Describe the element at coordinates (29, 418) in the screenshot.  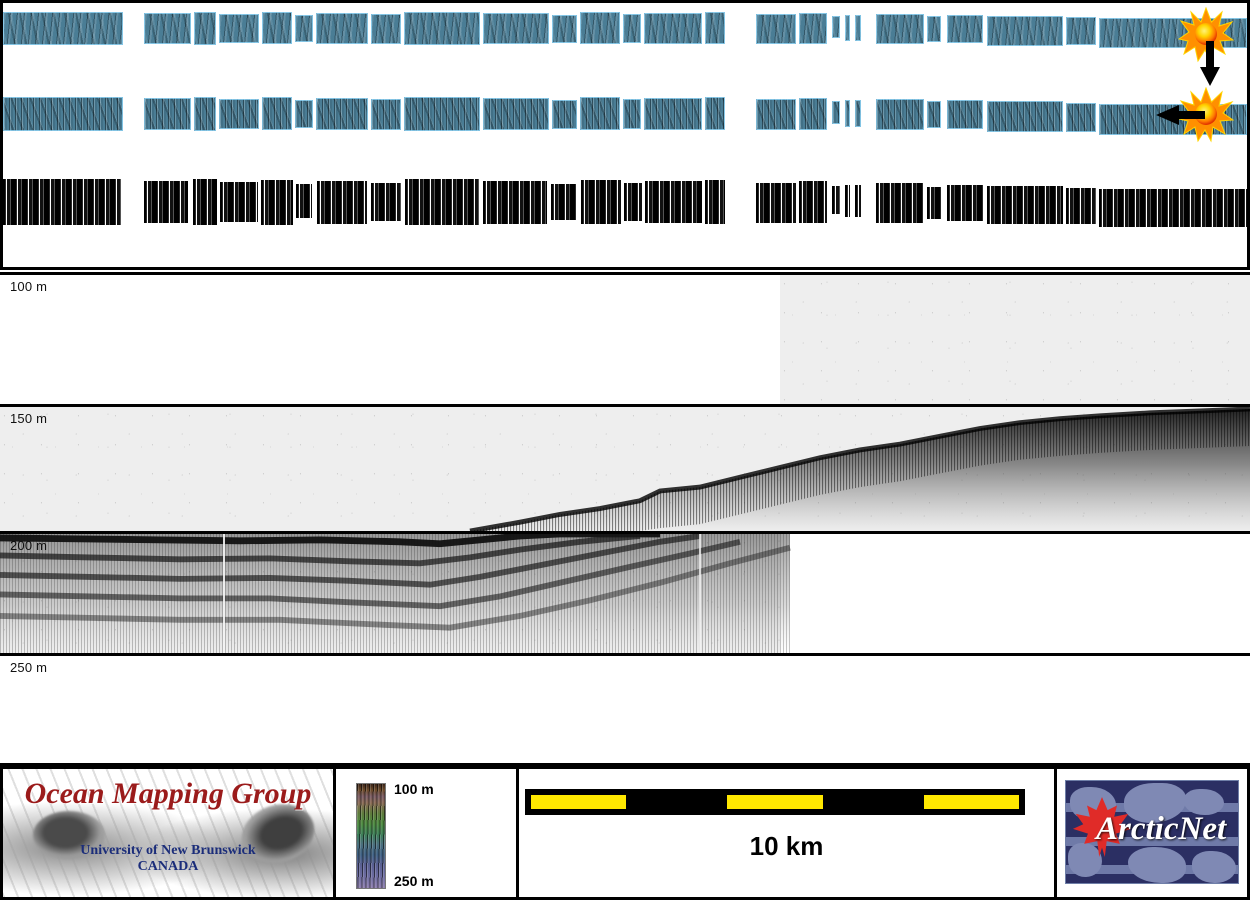
I see `depth-label: 150 m` at that location.